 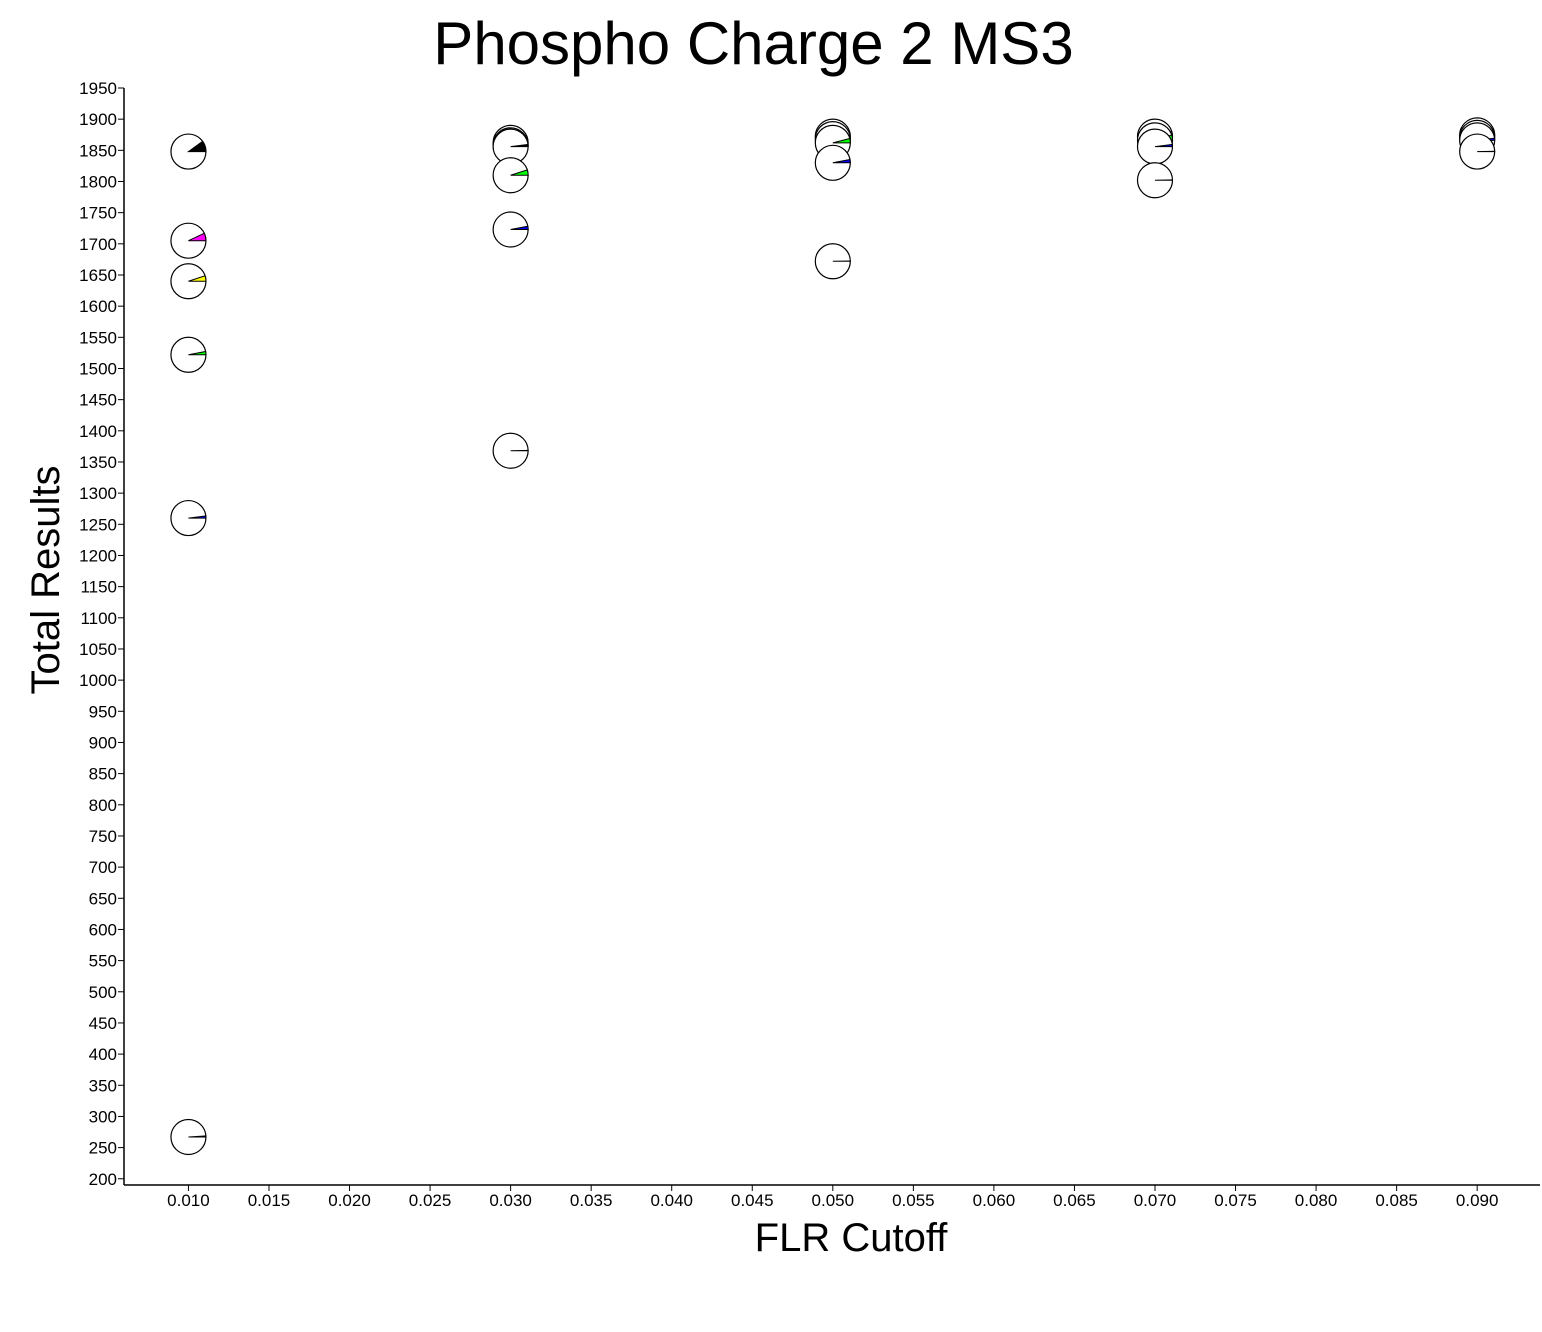 What do you see at coordinates (103, 1179) in the screenshot?
I see `y-tick-label: 200` at bounding box center [103, 1179].